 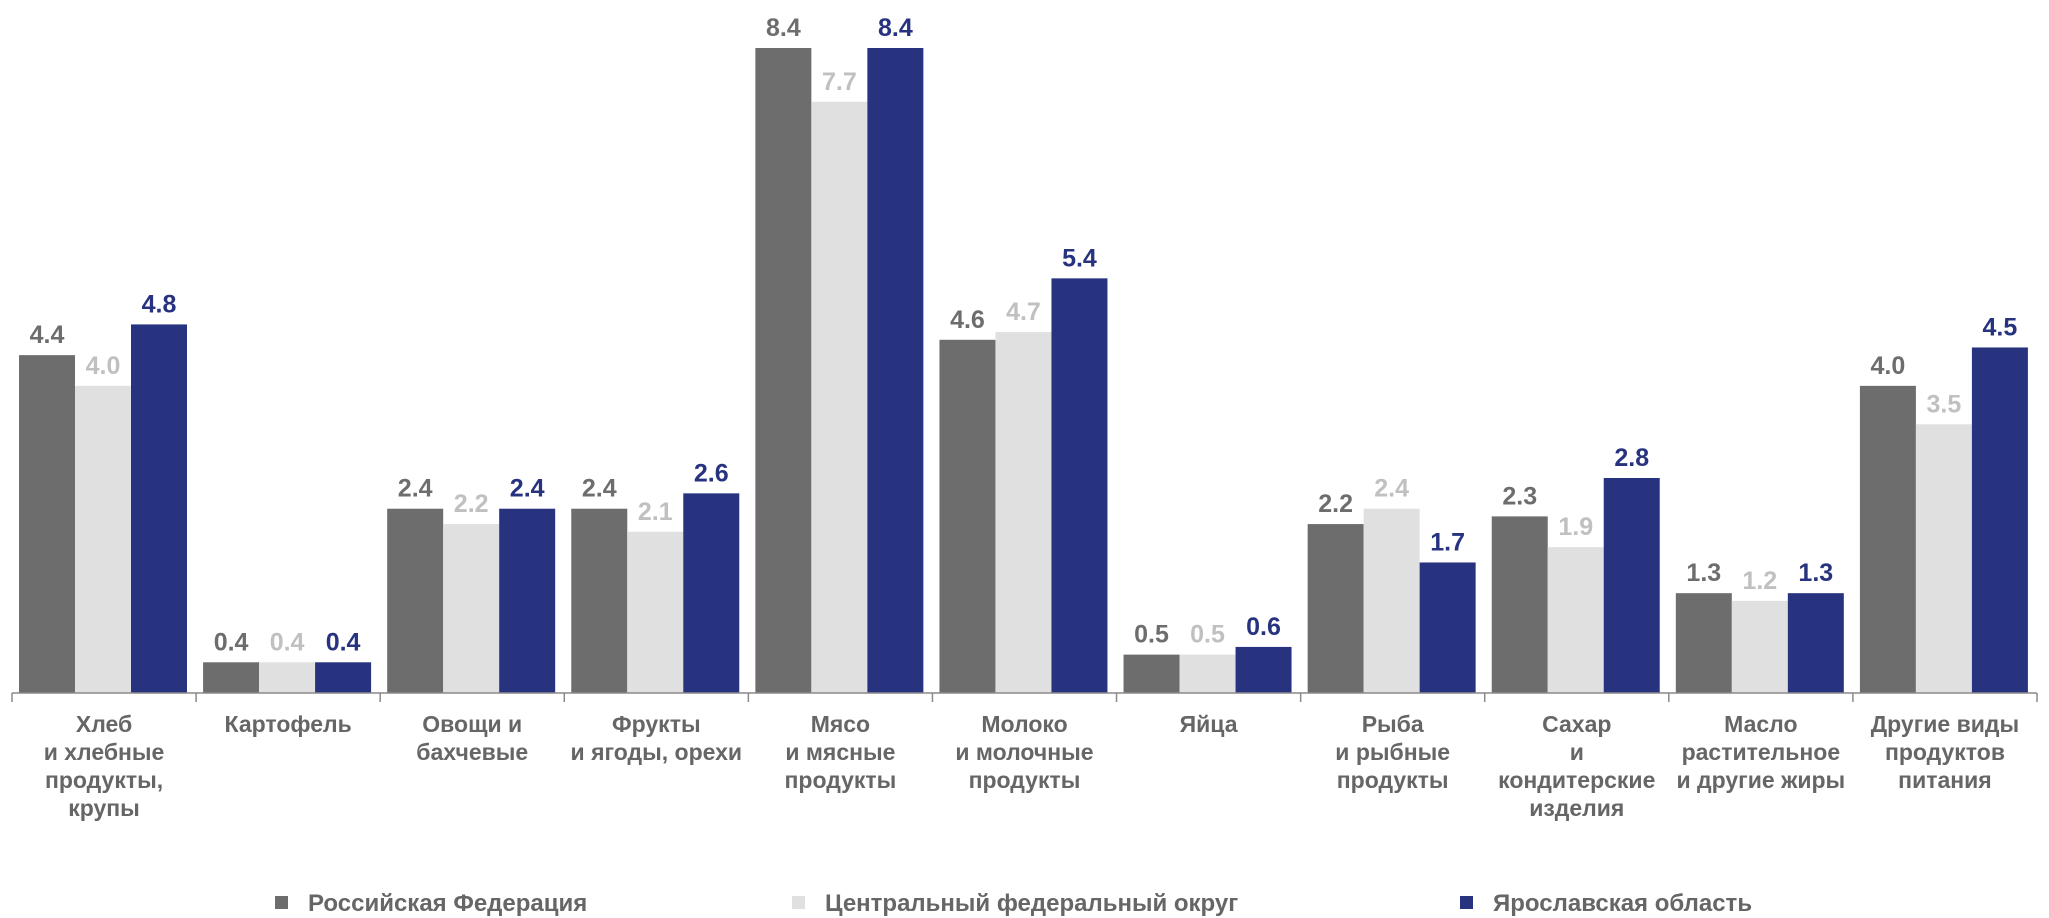 What do you see at coordinates (159, 304) in the screenshot?
I see `data-label: 4.8` at bounding box center [159, 304].